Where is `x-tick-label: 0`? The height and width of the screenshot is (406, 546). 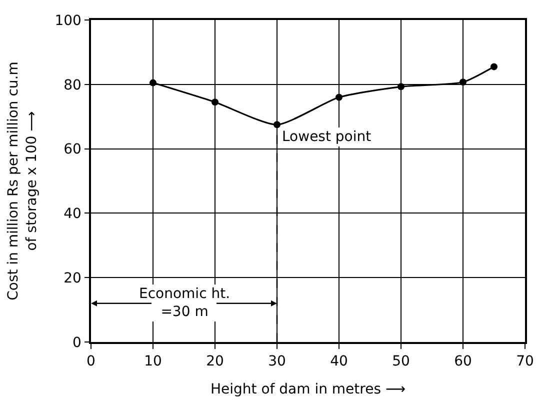
x-tick-label: 0 is located at coordinates (91, 362).